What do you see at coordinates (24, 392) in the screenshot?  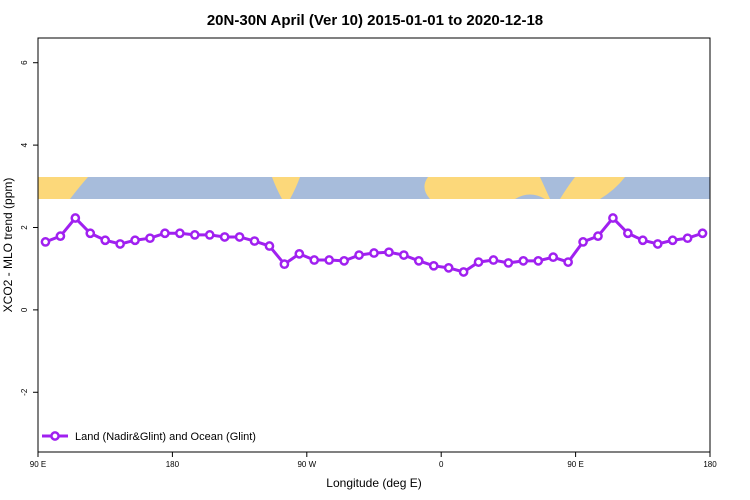 I see `y-tick-label: -2` at bounding box center [24, 392].